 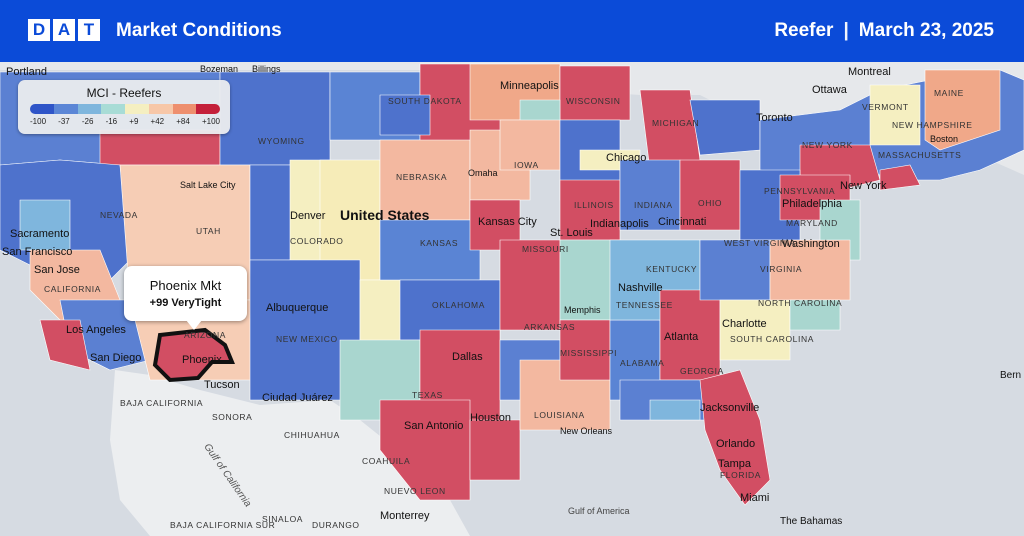 What do you see at coordinates (336, 525) in the screenshot?
I see `state-label: DURANGO` at bounding box center [336, 525].